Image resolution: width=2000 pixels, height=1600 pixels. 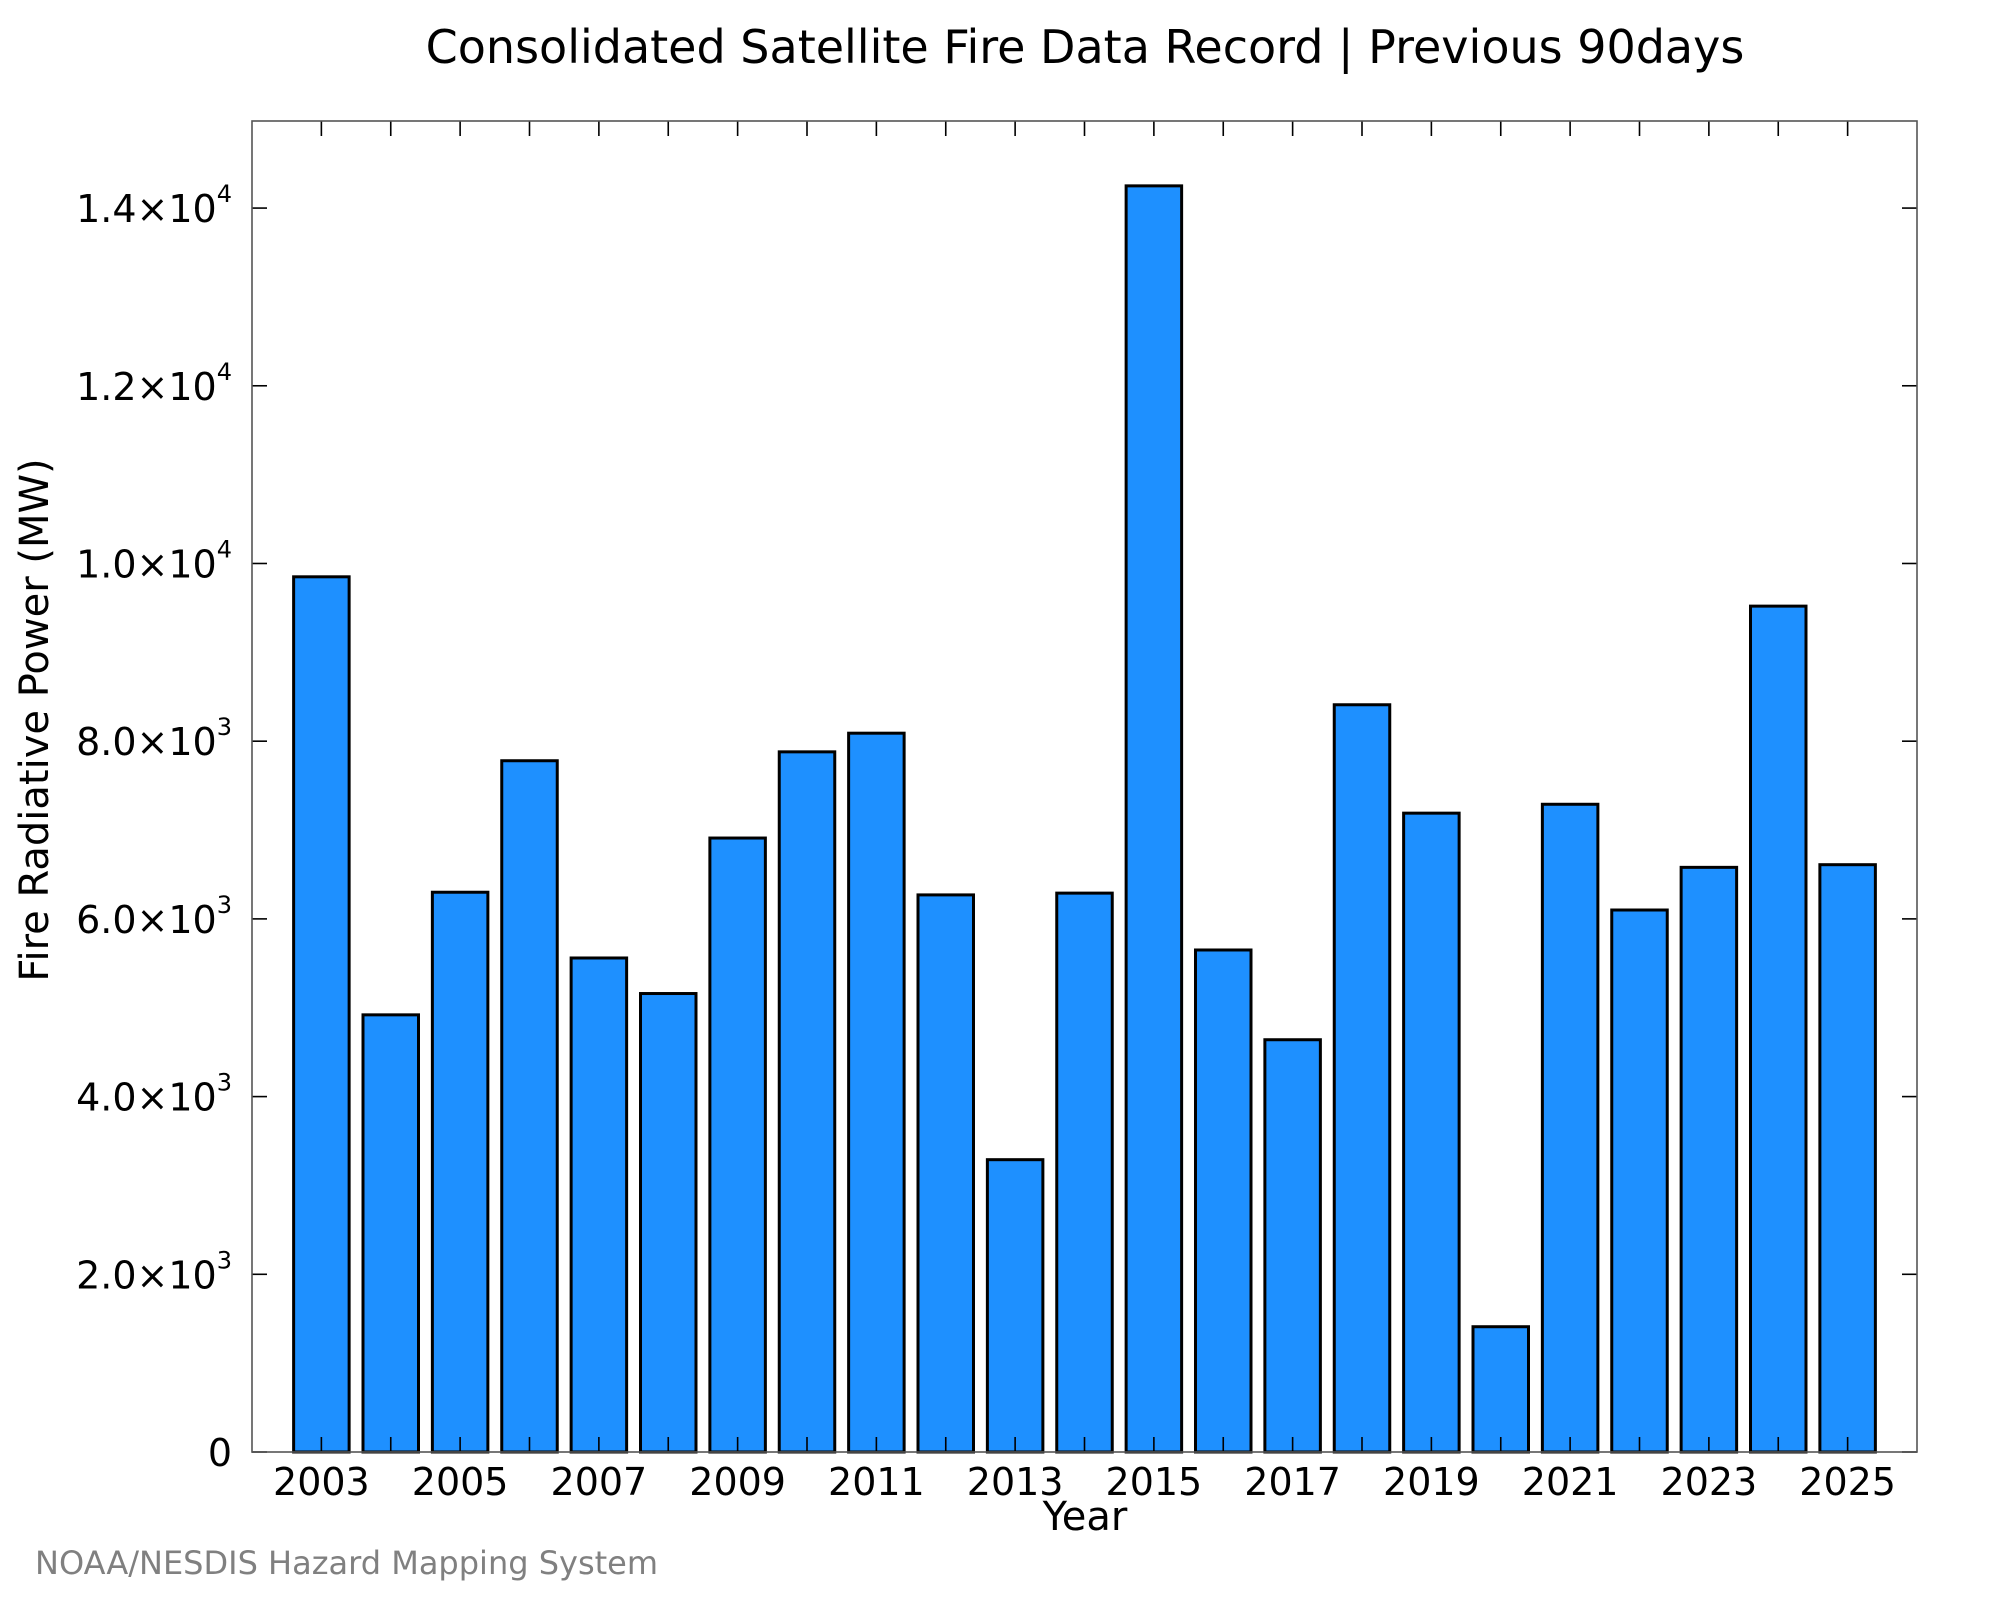 I want to click on bar-2012, so click(x=945, y=1173).